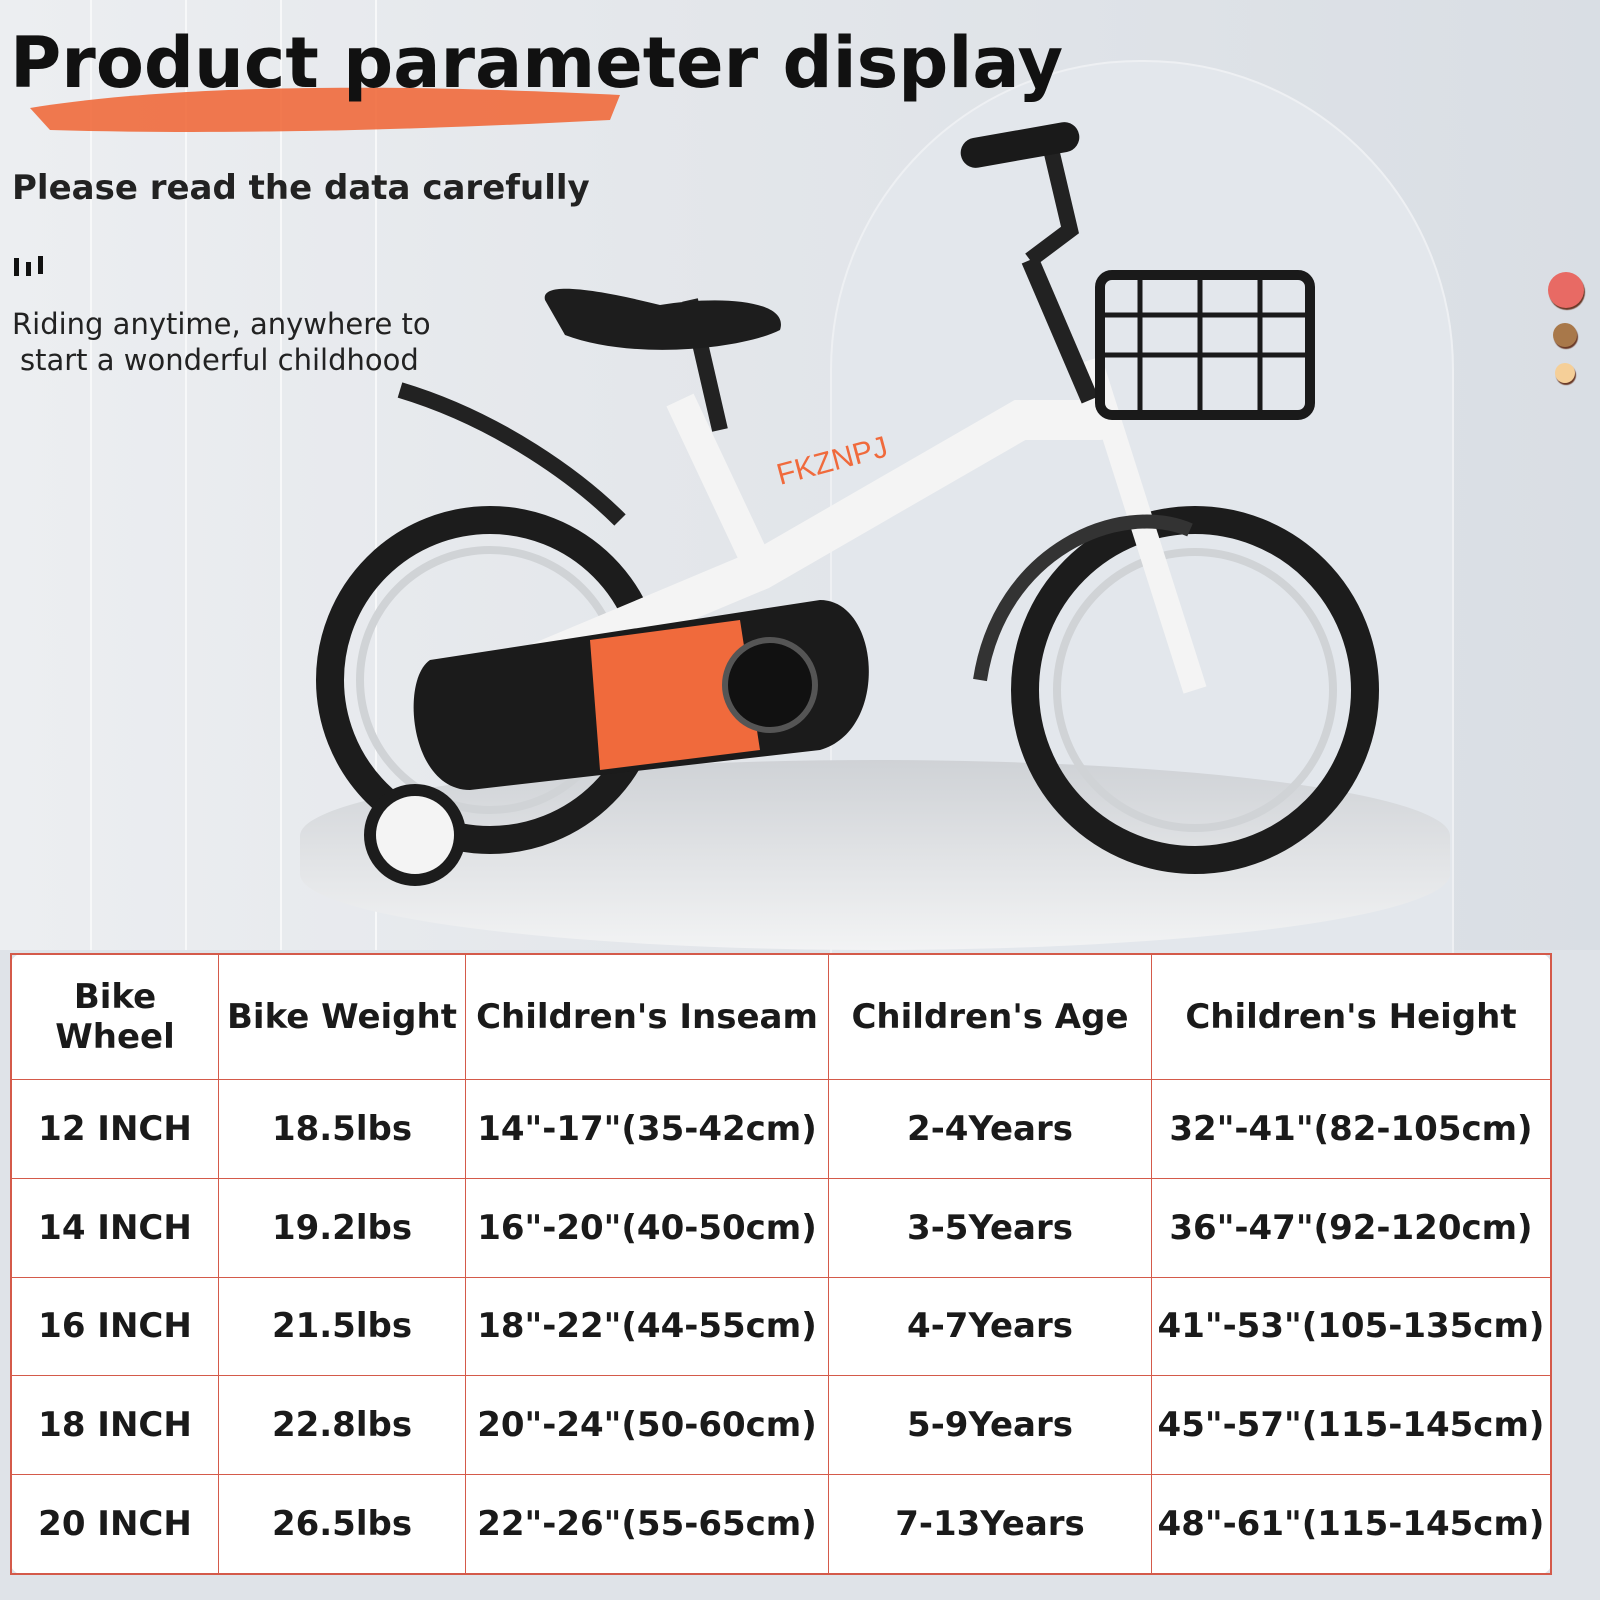 The width and height of the screenshot is (1600, 1600). I want to click on cell-age: 7-13Years, so click(990, 1524).